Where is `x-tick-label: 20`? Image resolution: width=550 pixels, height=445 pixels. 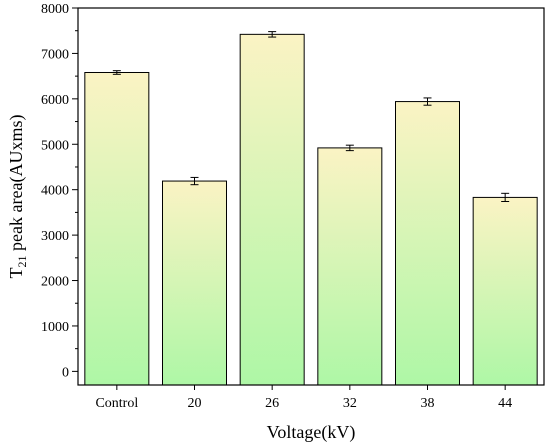
x-tick-label: 20 is located at coordinates (195, 403).